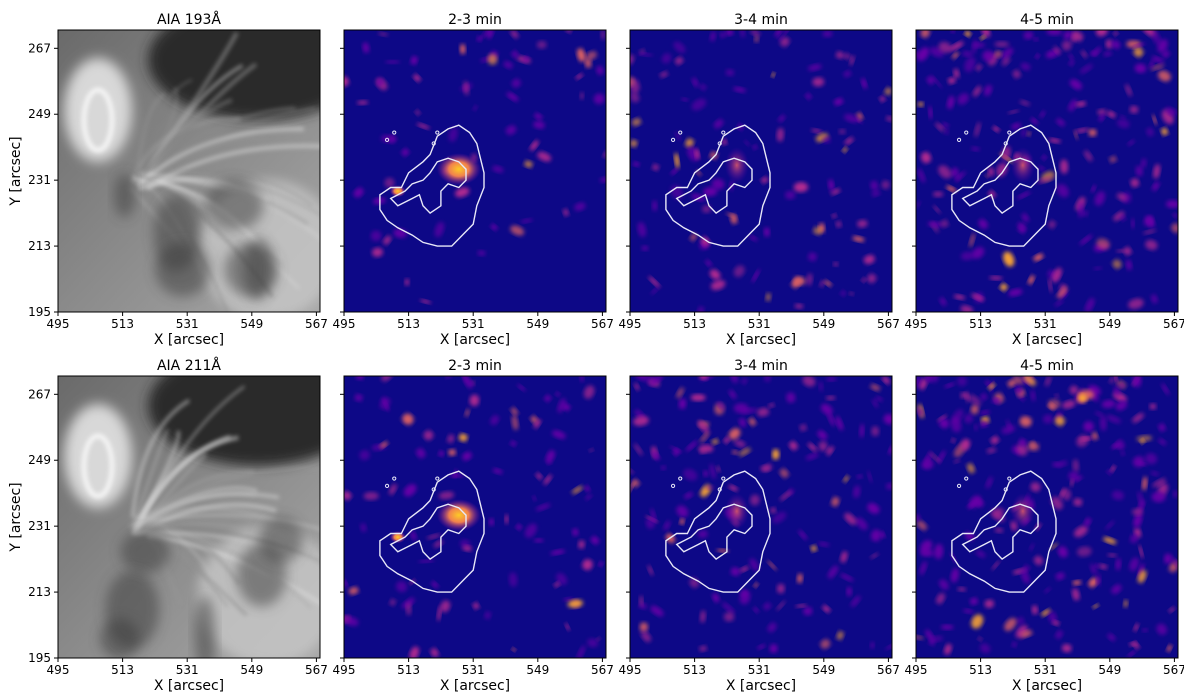 The image size is (1184, 693). What do you see at coordinates (189, 365) in the screenshot?
I see `panel-title: AIA 211Å` at bounding box center [189, 365].